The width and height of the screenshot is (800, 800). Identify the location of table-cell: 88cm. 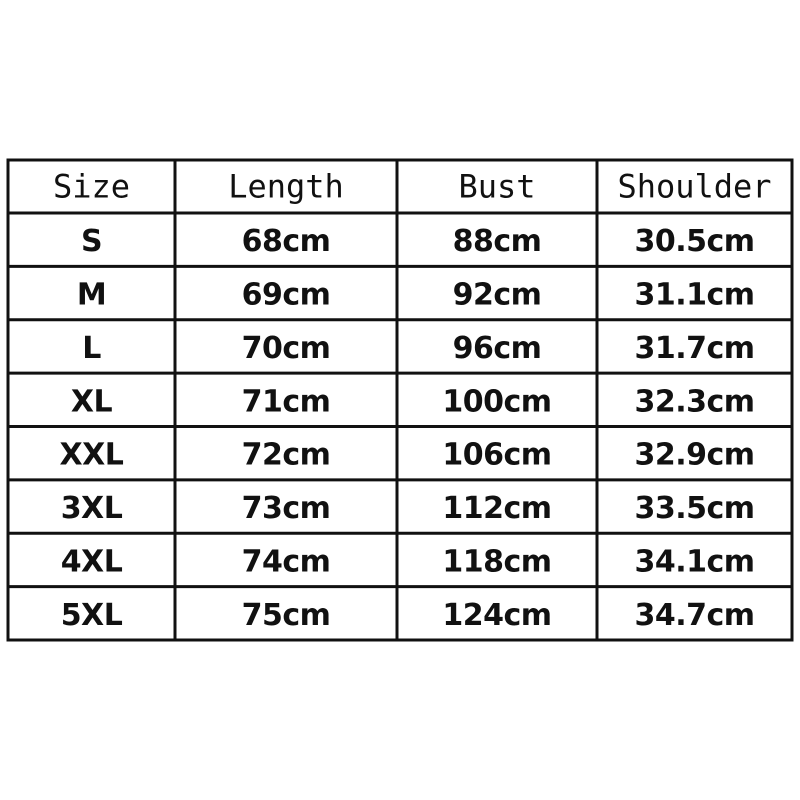
(497, 241).